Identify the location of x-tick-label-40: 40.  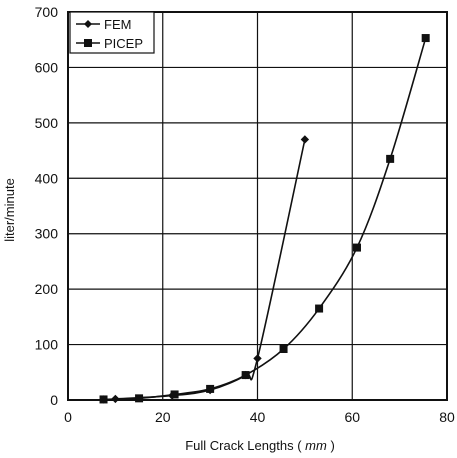
(258, 417).